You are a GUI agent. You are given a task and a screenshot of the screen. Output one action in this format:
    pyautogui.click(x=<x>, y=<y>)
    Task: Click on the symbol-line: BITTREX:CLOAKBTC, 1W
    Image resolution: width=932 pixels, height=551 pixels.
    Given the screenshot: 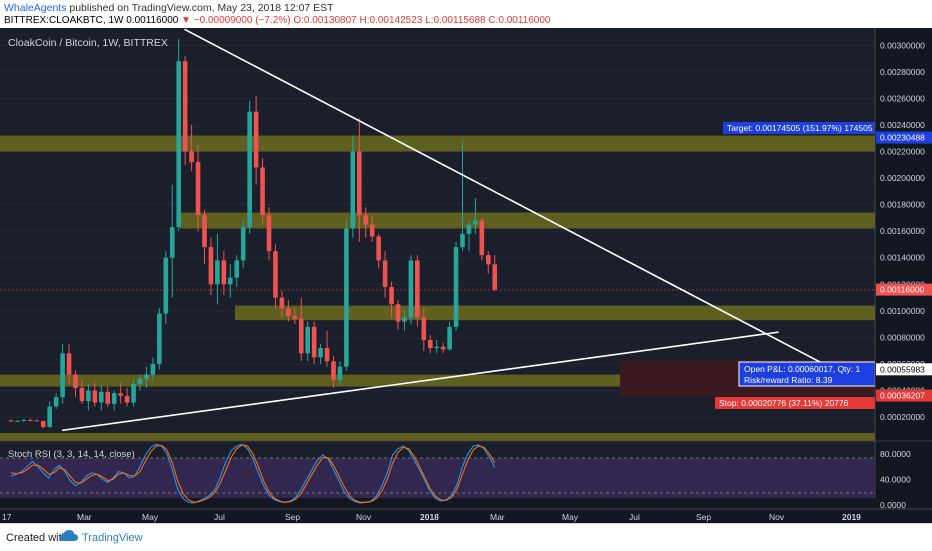 What is the action you would take?
    pyautogui.click(x=64, y=20)
    